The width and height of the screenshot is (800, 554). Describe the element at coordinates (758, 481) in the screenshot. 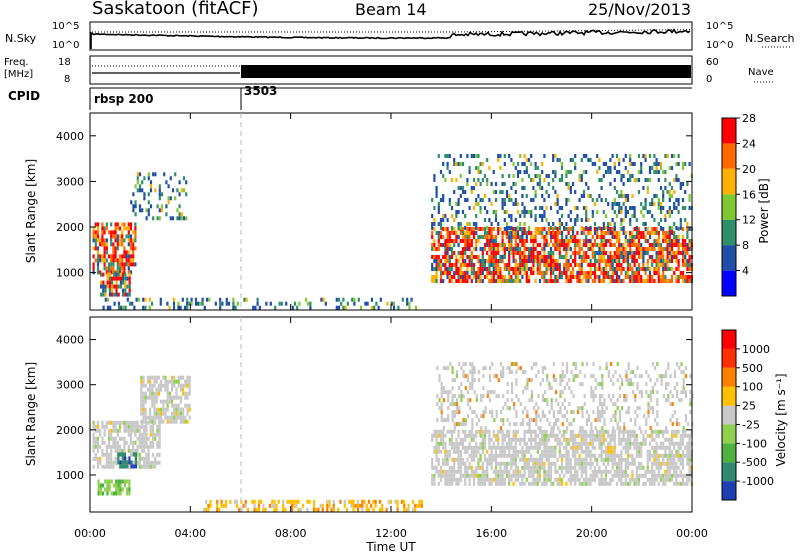

I see `colorbar-tick-label: -1000` at that location.